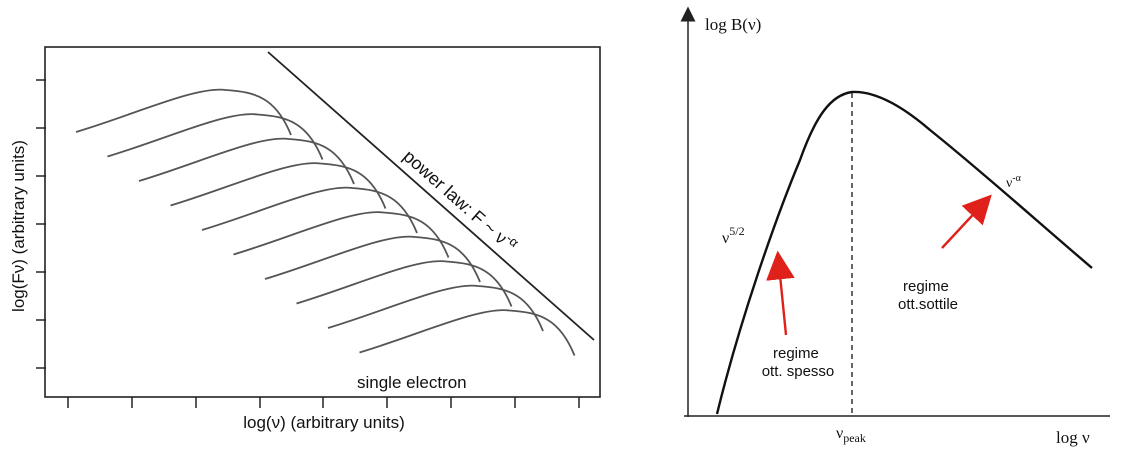 Image resolution: width=1136 pixels, height=452 pixels. I want to click on left-y-axis-label: log(Fν) (arbitrary units), so click(18, 226).